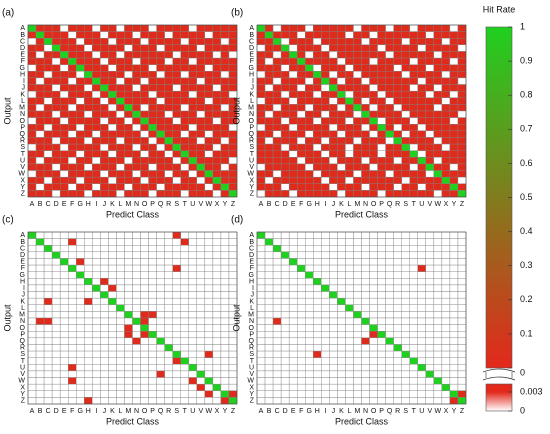 This screenshot has height=434, width=550. What do you see at coordinates (253, 295) in the screenshot?
I see `y-tick-label: J` at bounding box center [253, 295].